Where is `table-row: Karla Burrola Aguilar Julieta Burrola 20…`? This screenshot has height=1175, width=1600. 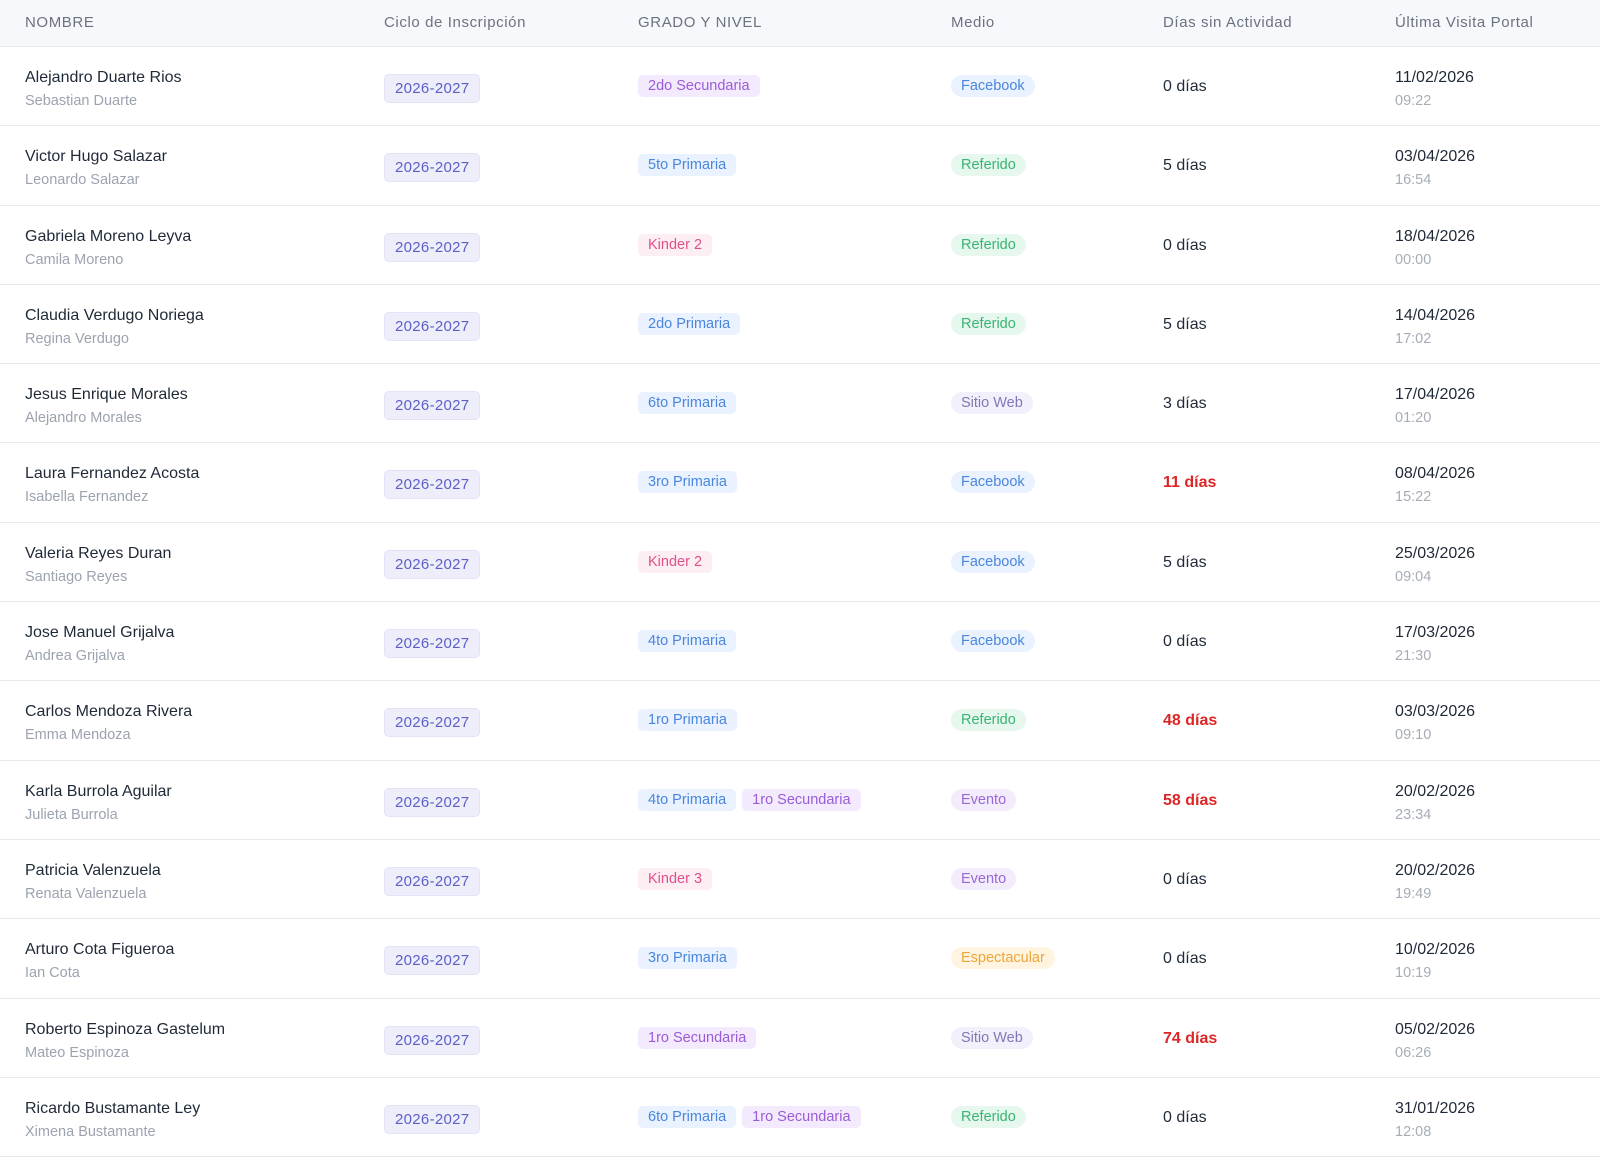
table-row: Karla Burrola Aguilar Julieta Burrola 20… is located at coordinates (800, 800).